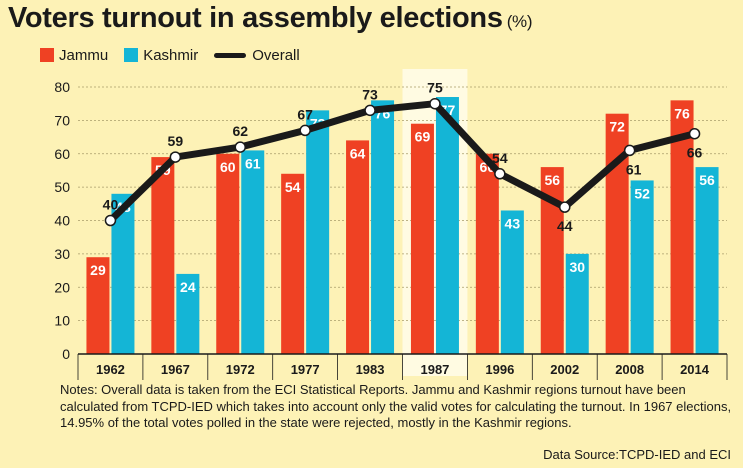 The width and height of the screenshot is (743, 468). Describe the element at coordinates (230, 55) in the screenshot. I see `legend-swatch-overall` at that location.